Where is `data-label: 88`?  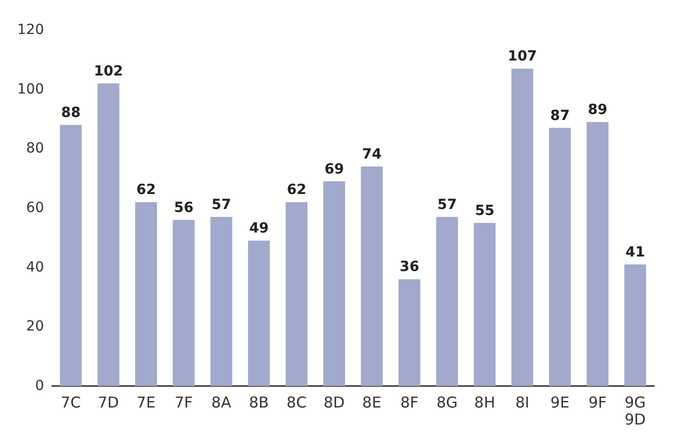
data-label: 88 is located at coordinates (71, 112).